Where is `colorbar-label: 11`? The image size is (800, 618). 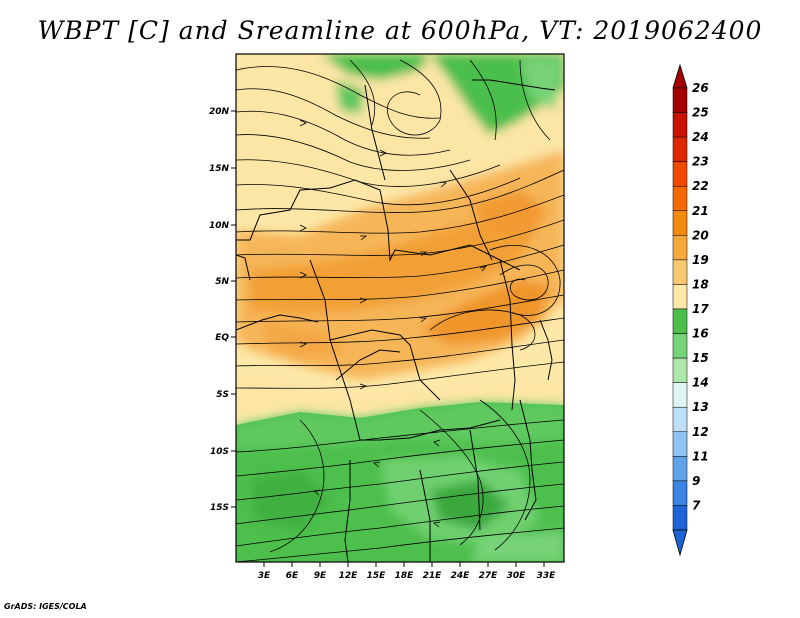 colorbar-label: 11 is located at coordinates (700, 456).